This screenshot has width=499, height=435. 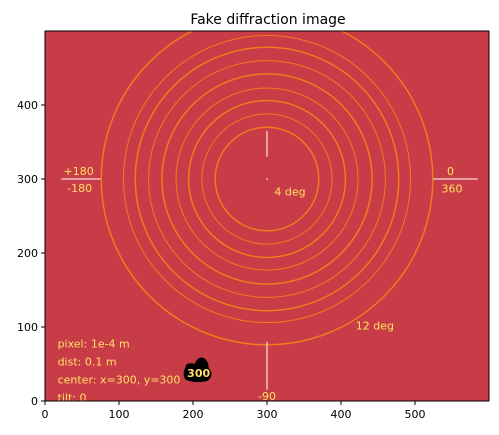 I want to click on y-tick-label: 0, so click(x=34, y=401).